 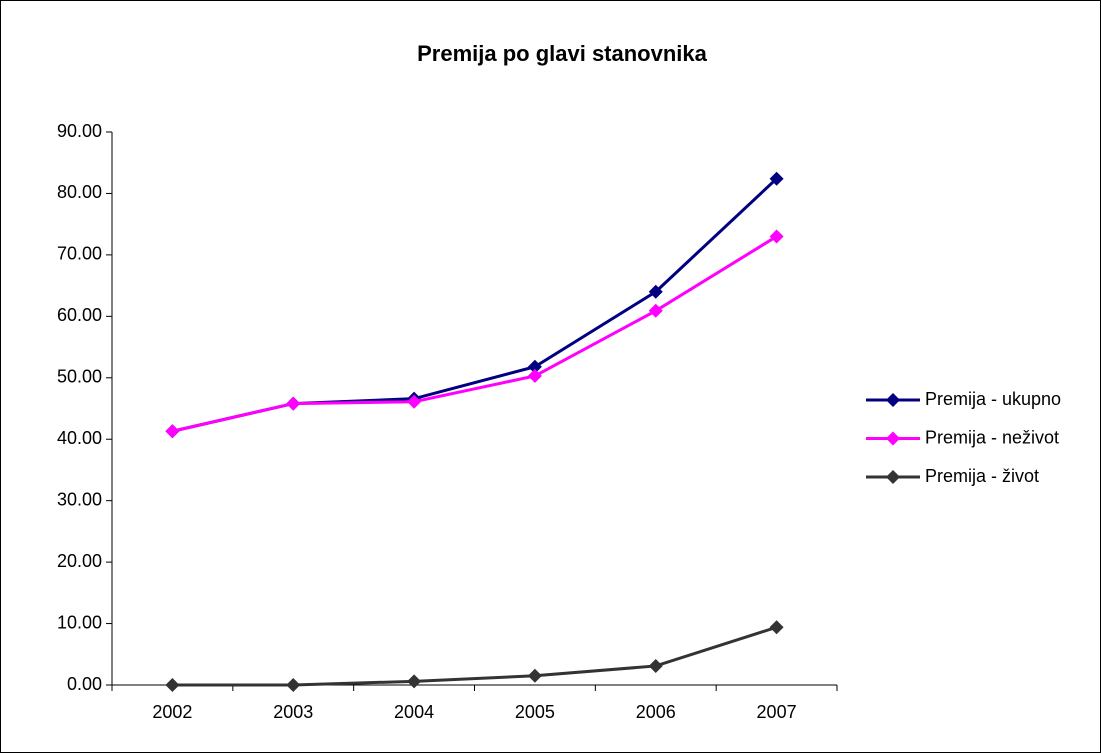 I want to click on x-tick-label: 2006, so click(x=656, y=712).